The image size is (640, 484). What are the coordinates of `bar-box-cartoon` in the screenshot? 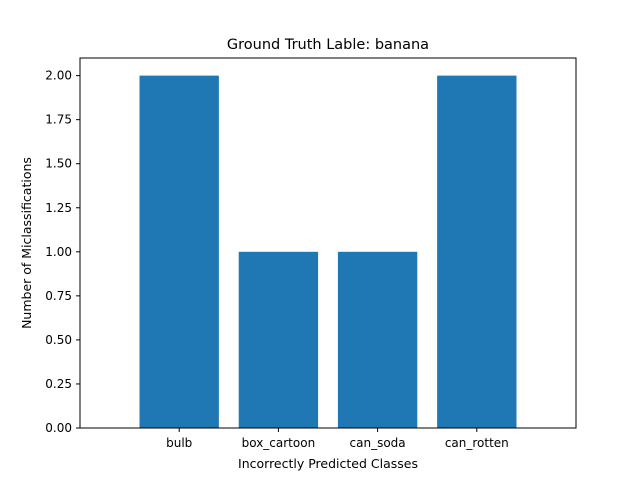 It's located at (278, 339).